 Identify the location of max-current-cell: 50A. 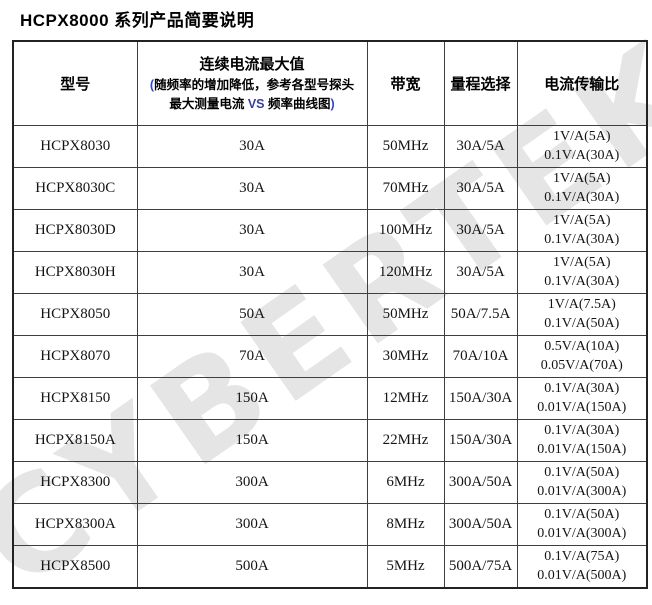
(252, 314).